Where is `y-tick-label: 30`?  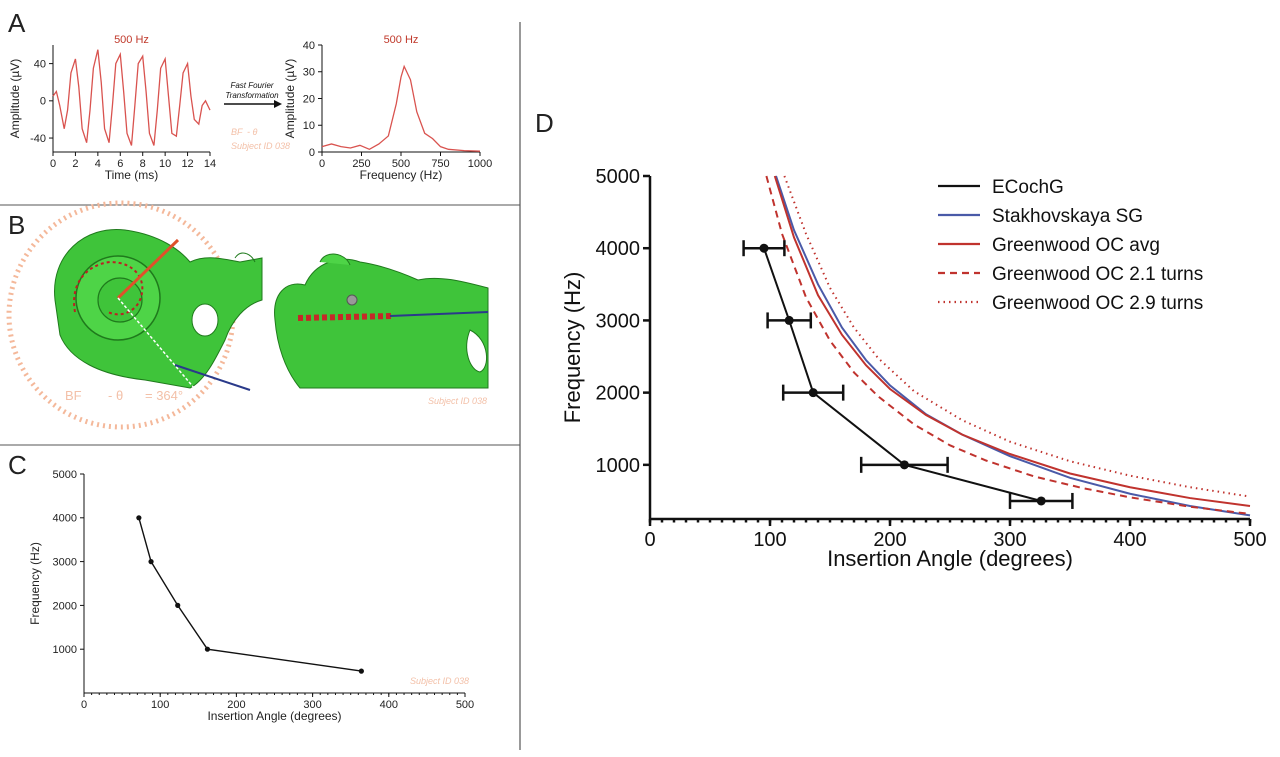 y-tick-label: 30 is located at coordinates (309, 73).